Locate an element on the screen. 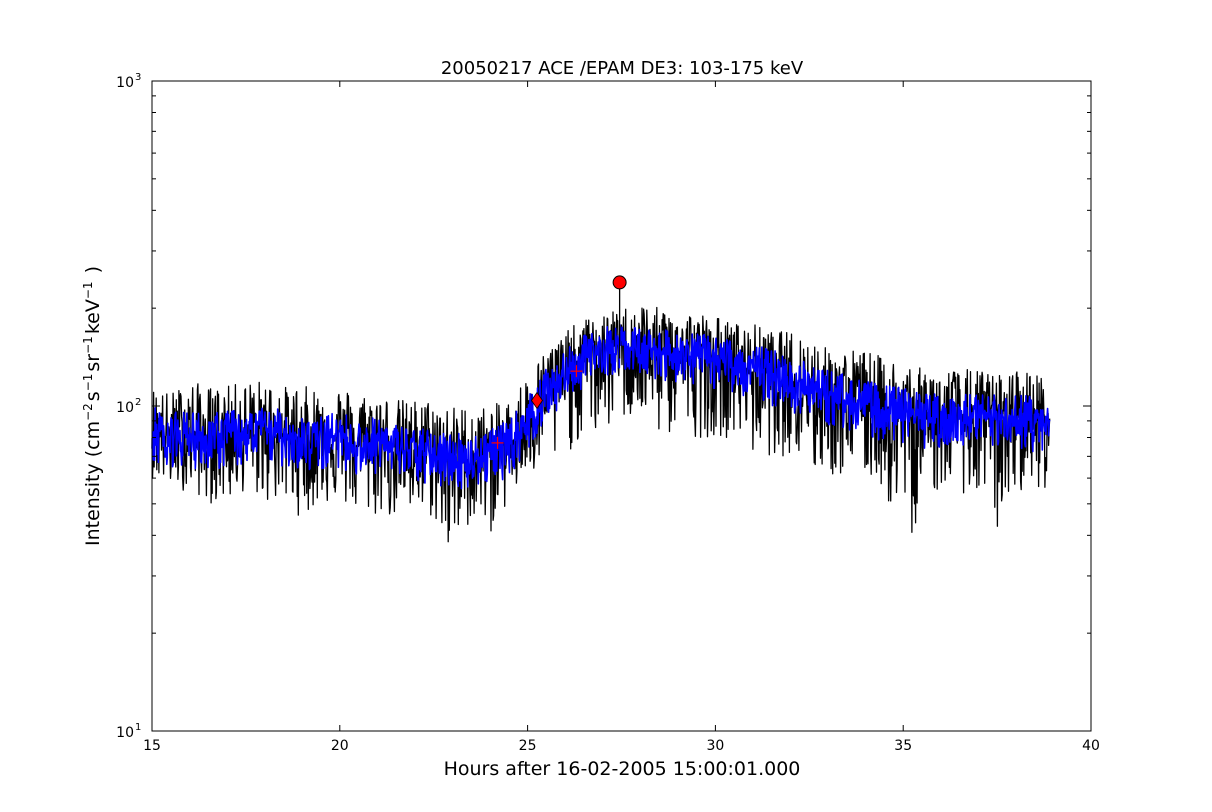 The height and width of the screenshot is (812, 1212). x-tick-label: 20 is located at coordinates (340, 746).